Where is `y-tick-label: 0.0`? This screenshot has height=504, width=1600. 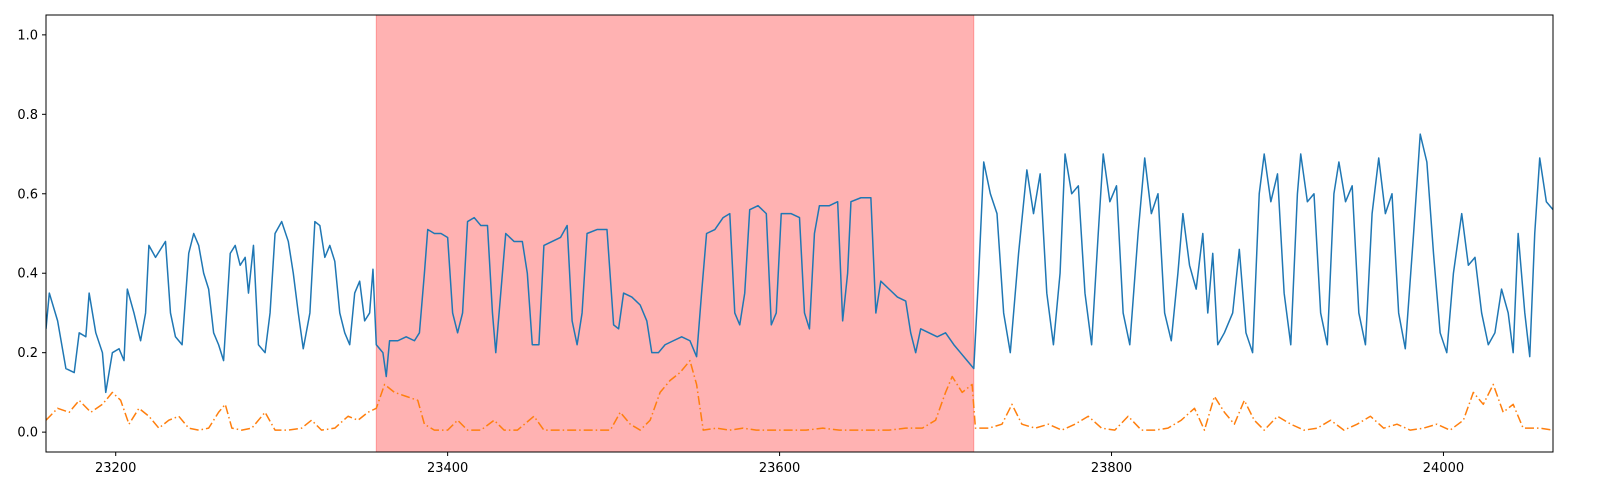
y-tick-label: 0.0 is located at coordinates (27, 433).